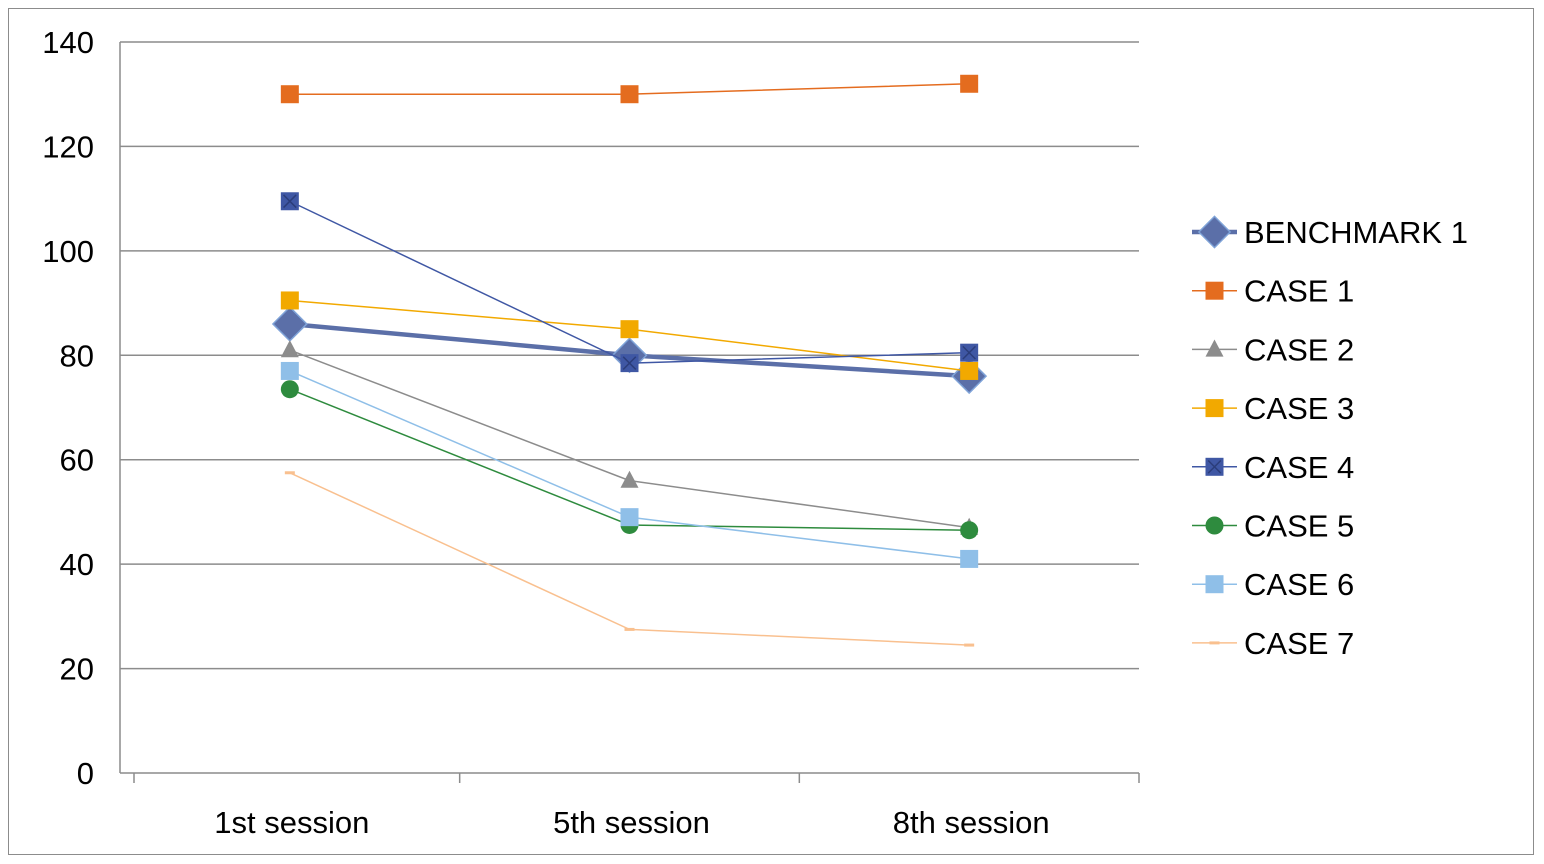  Describe the element at coordinates (1299, 408) in the screenshot. I see `legend-label: CASE 3` at that location.